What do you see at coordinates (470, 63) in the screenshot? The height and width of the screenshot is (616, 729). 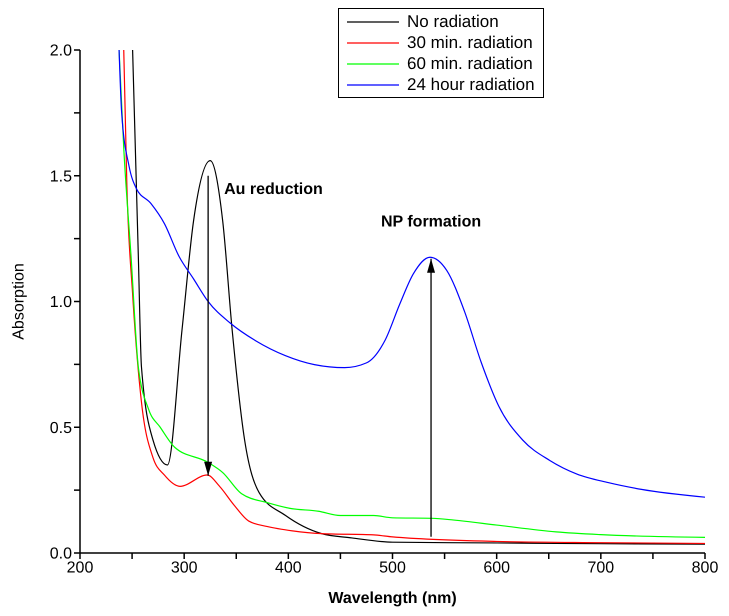 I see `legend-label: 60 min. radiation` at bounding box center [470, 63].